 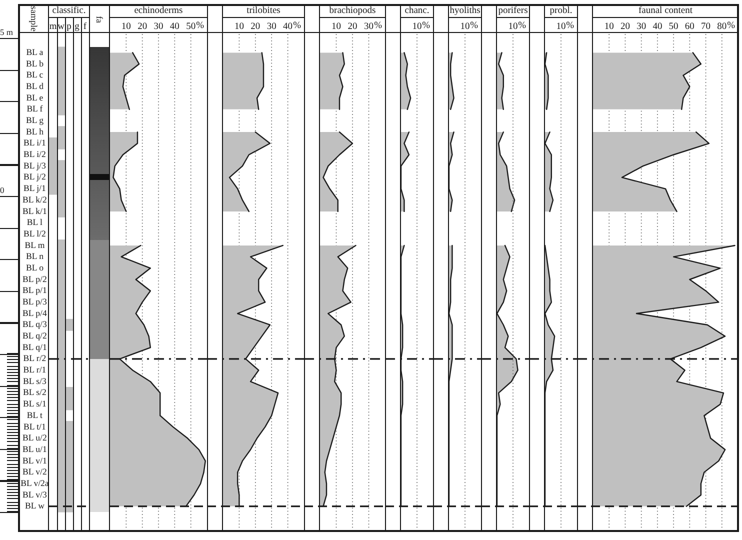 I want to click on chart-title: trilobites, so click(x=263, y=11).